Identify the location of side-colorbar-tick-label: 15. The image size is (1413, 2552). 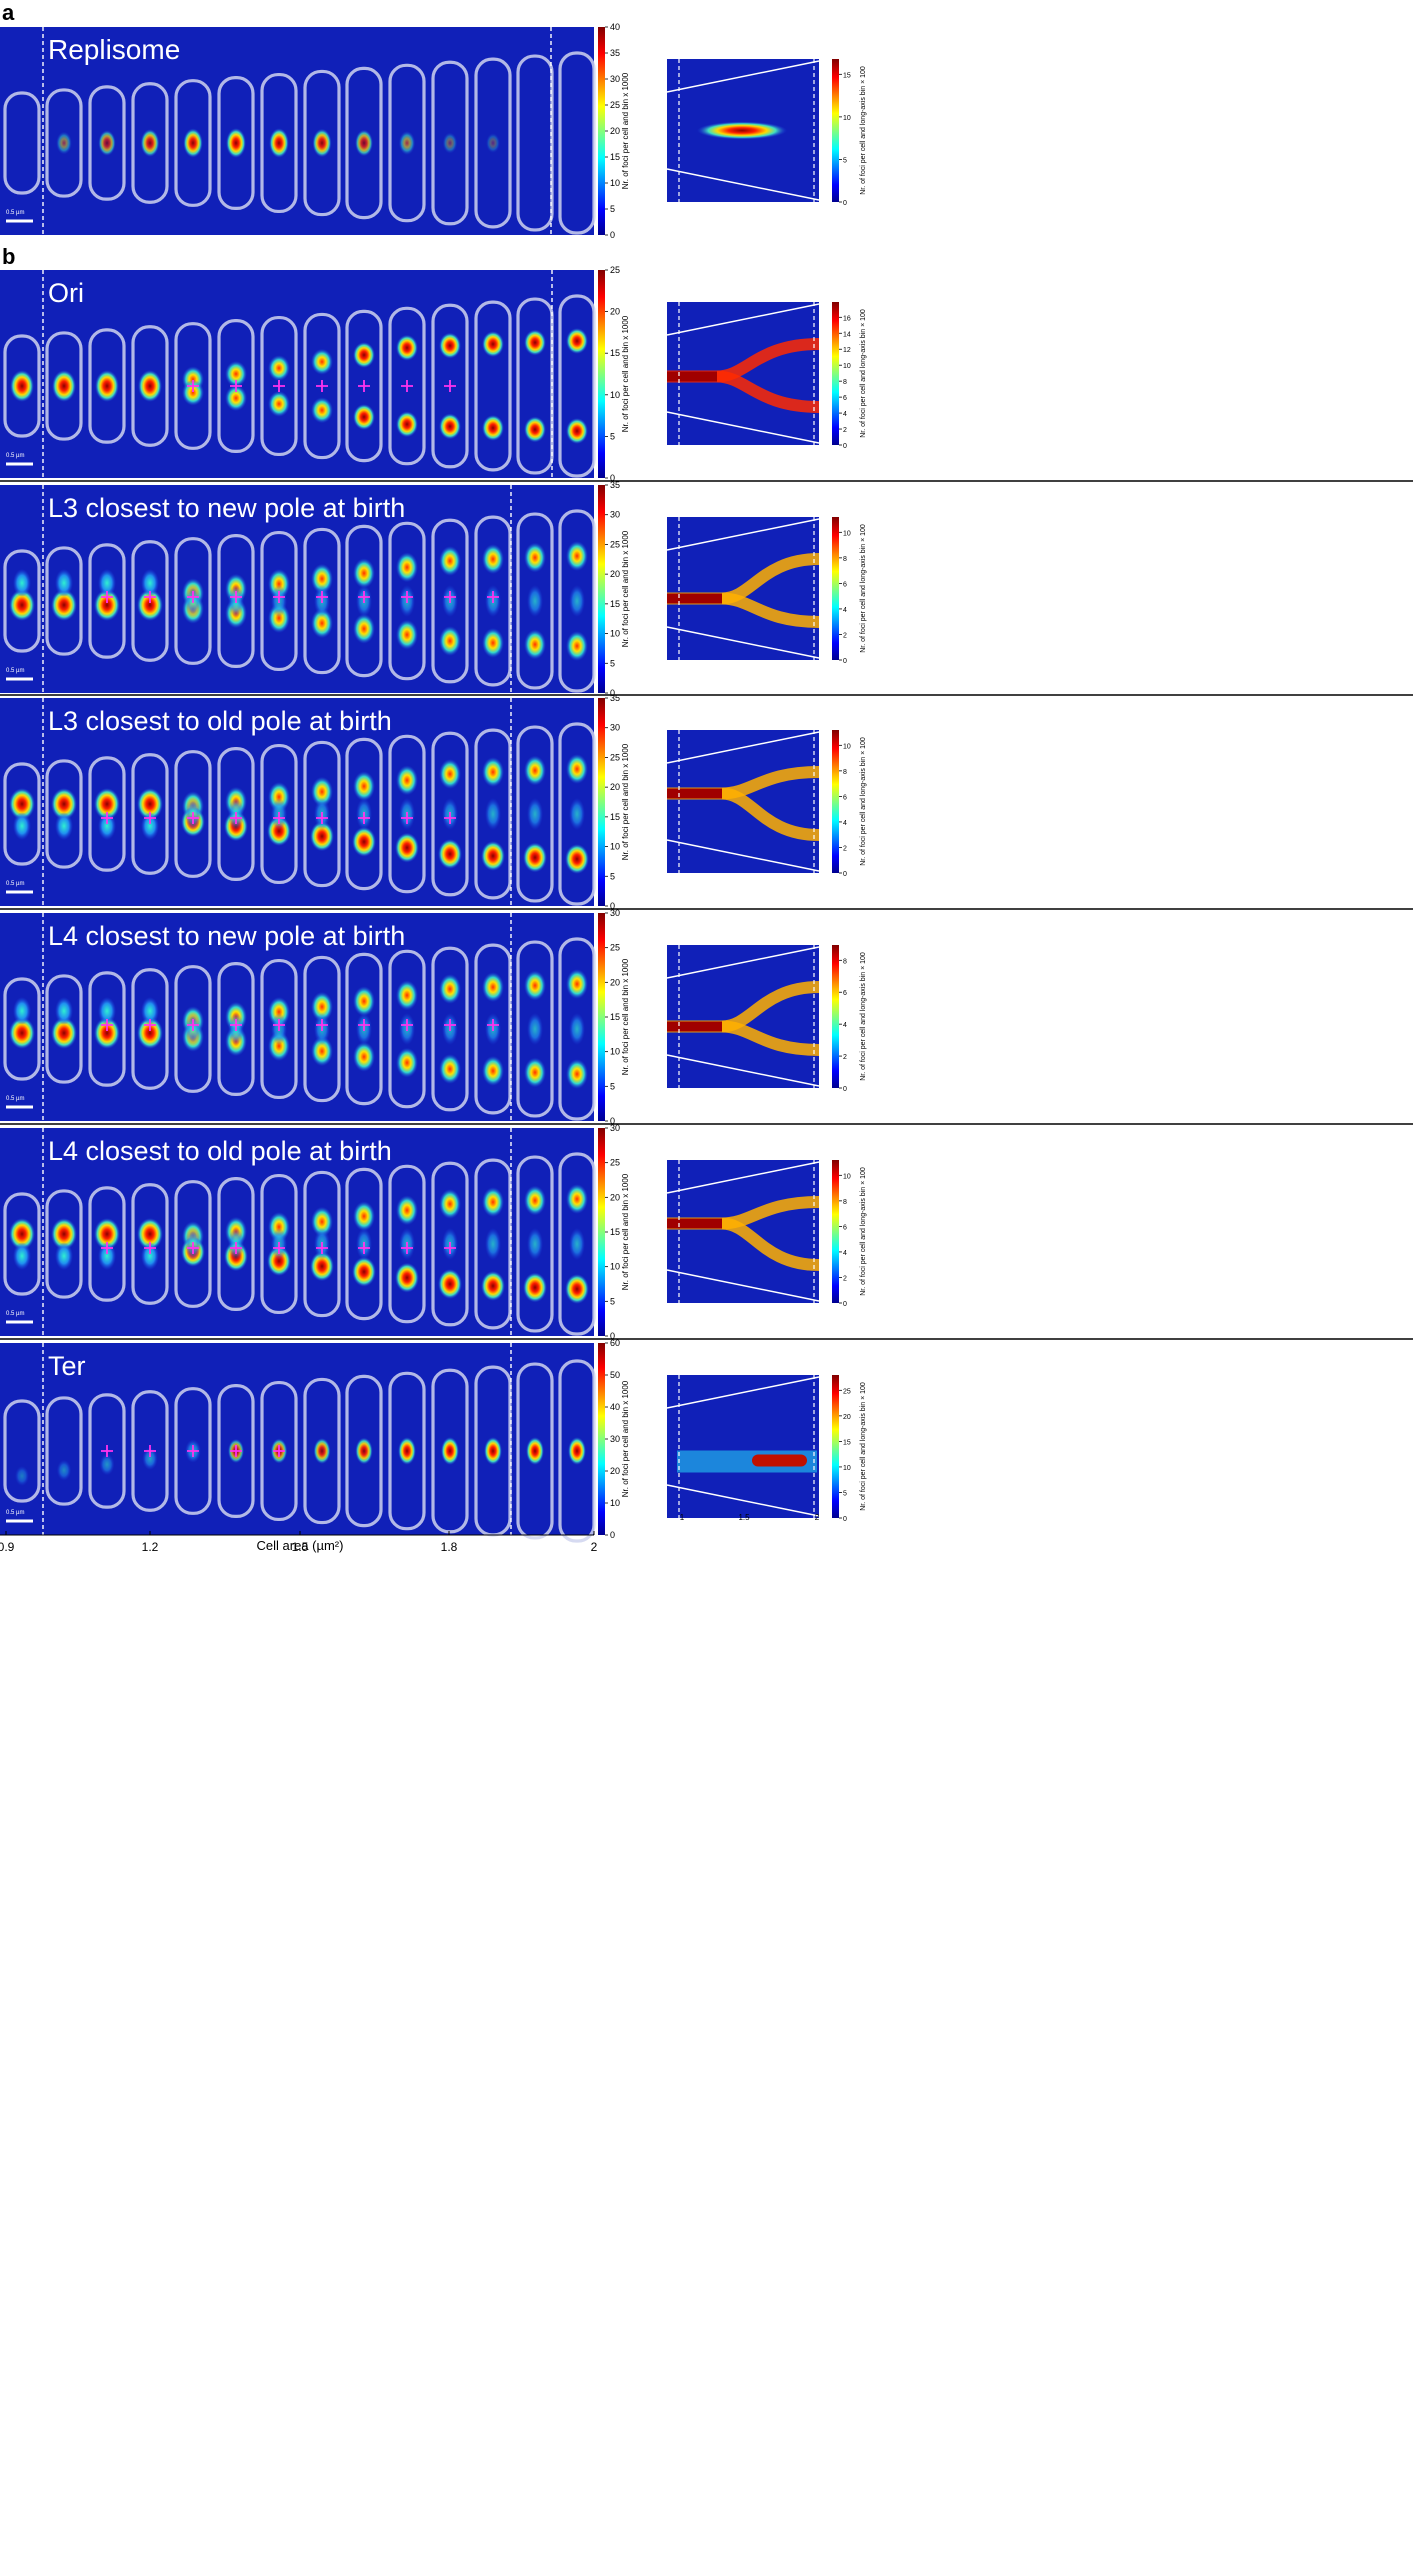
(847, 1442).